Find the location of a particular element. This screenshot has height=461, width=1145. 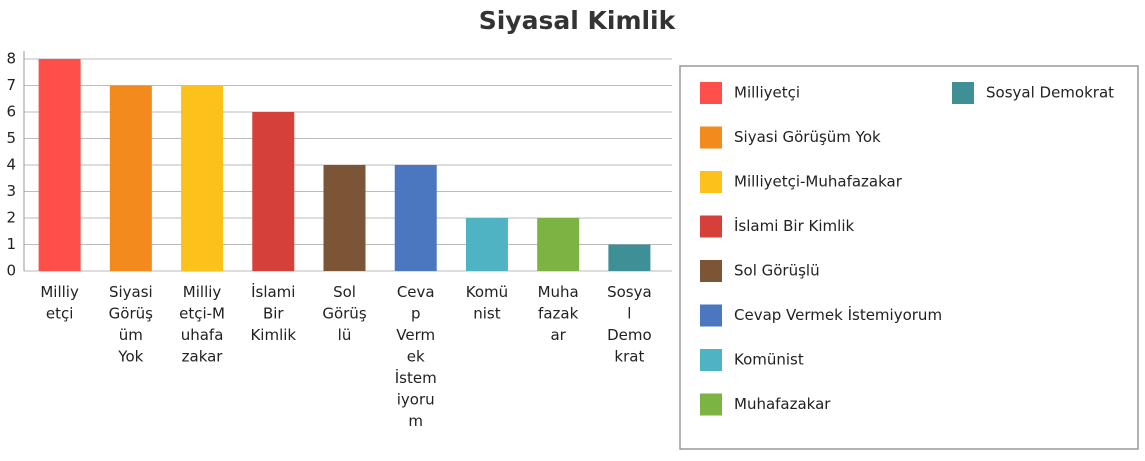

legend-label: Sol Görüşlü is located at coordinates (777, 271).